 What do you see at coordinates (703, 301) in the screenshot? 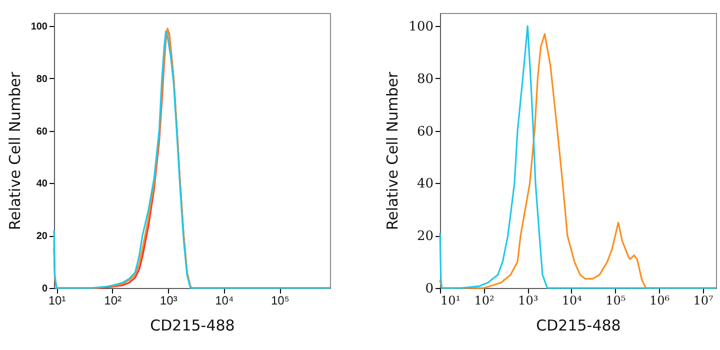
I see `x-tick-label: 10⁷` at bounding box center [703, 301].